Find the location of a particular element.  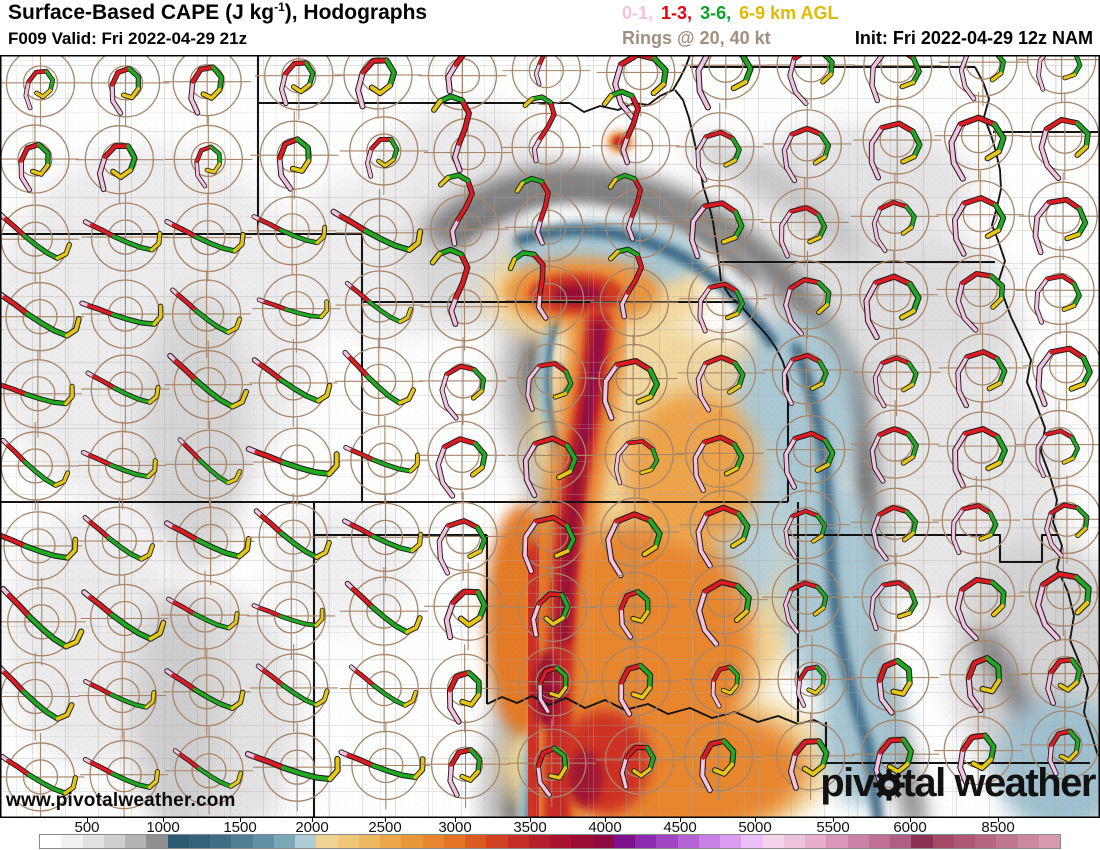

rings-label: Rings @ 20, 40 kt is located at coordinates (696, 38).